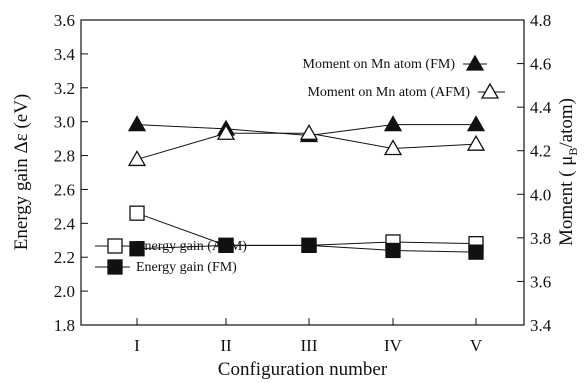 This screenshot has width=584, height=383. I want to click on y-right-axis-title: Moment ( μB/atom), so click(568, 172).